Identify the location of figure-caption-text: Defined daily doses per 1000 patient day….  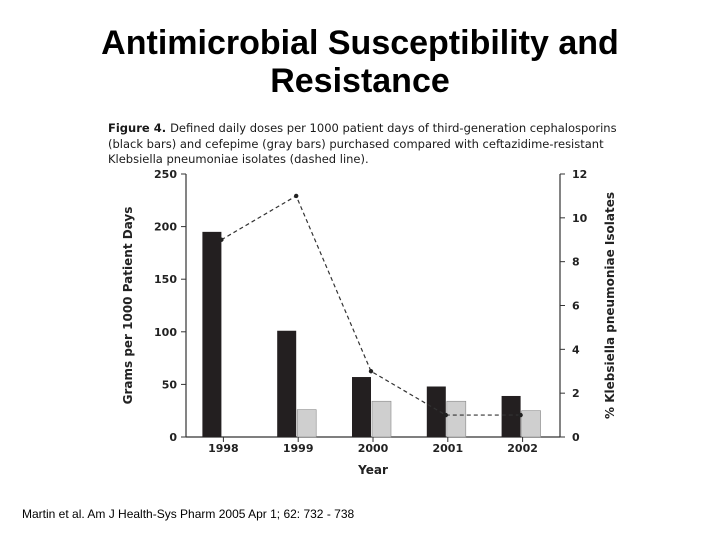
(362, 143).